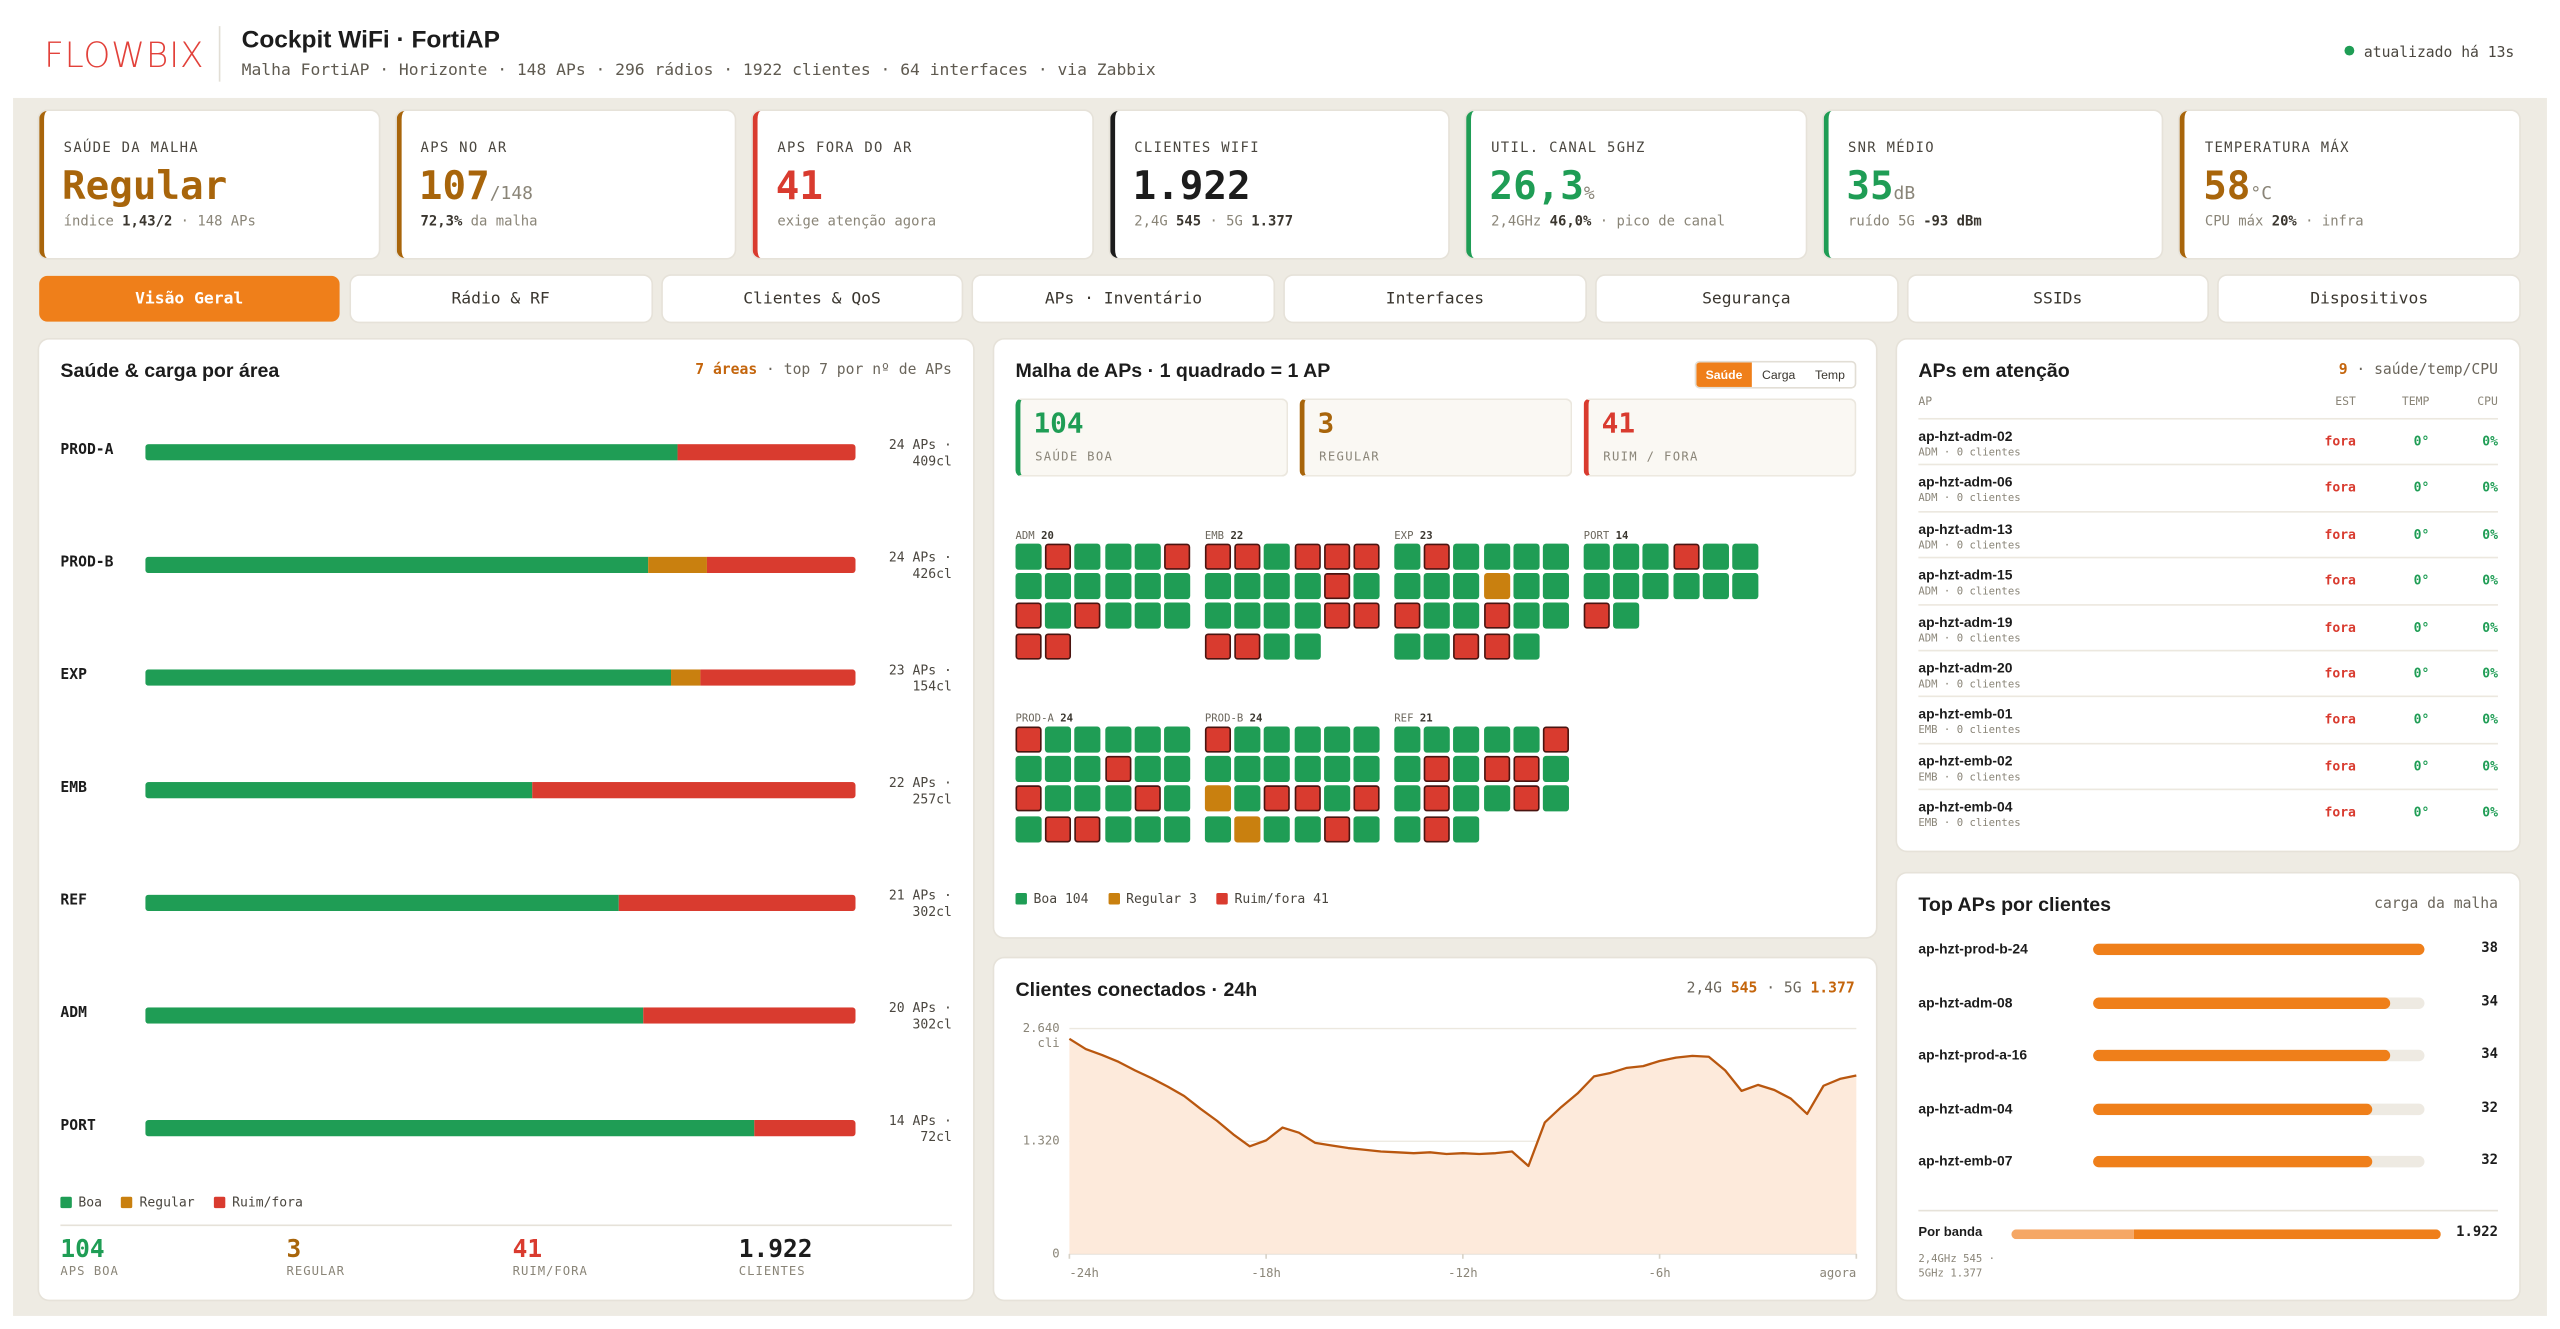  Describe the element at coordinates (2241, 1055) in the screenshot. I see `bar` at that location.